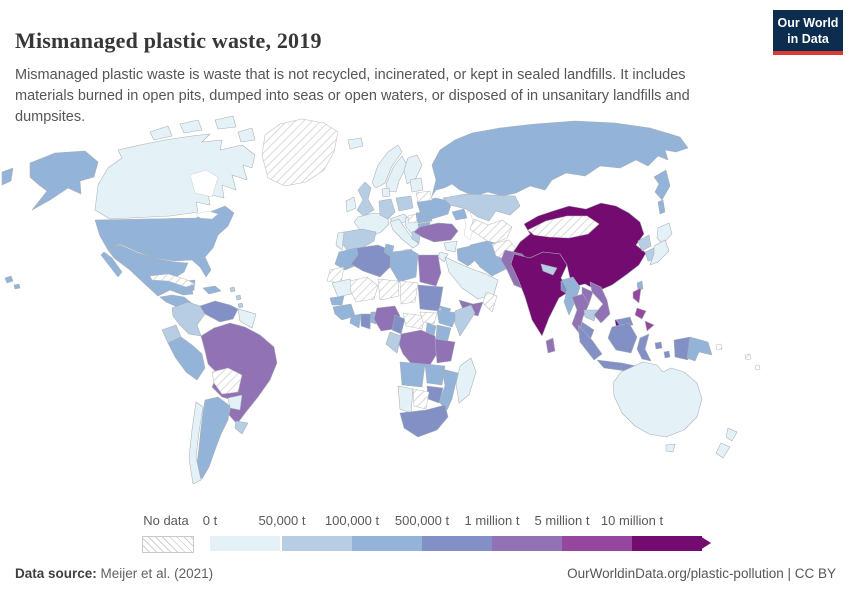 This screenshot has width=850, height=600. I want to click on country-botswana, so click(421, 399).